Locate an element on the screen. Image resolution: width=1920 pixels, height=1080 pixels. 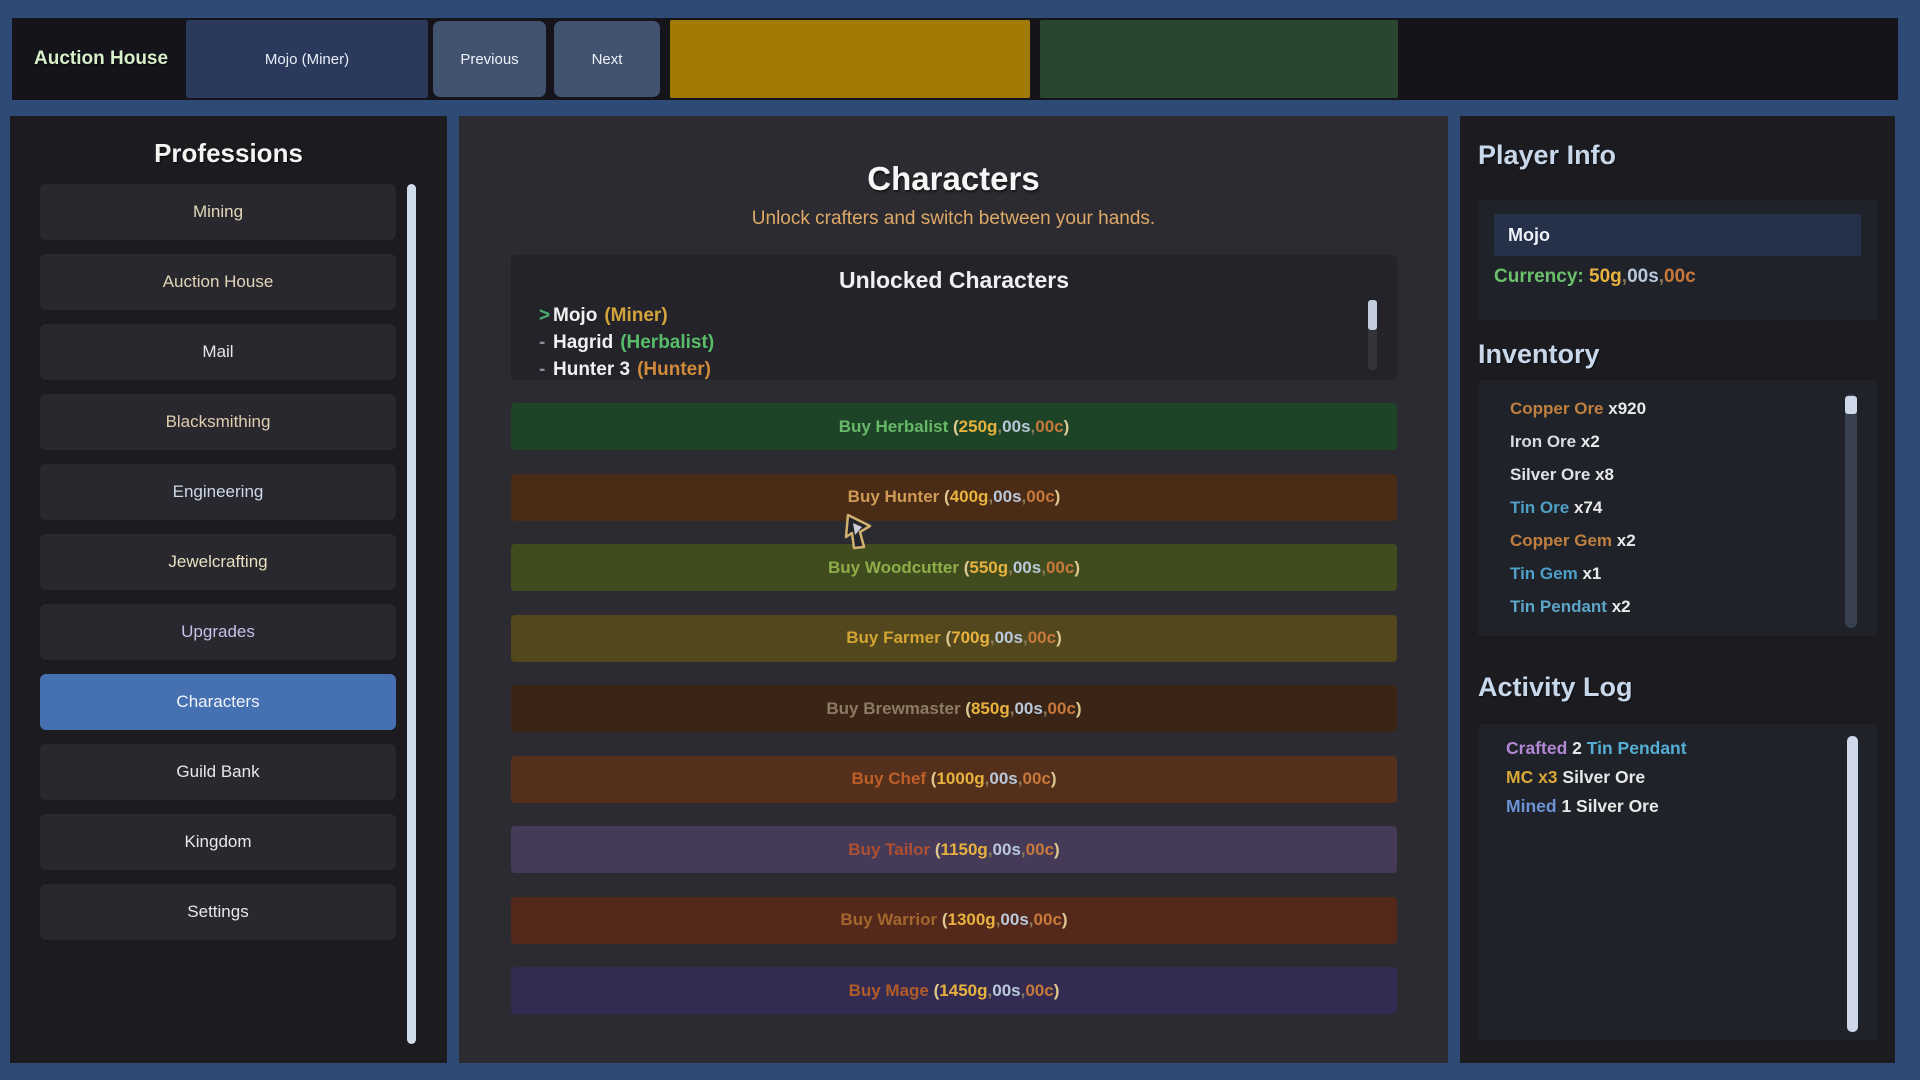
unlocked-character-row: - Hagrid (Herbalist) is located at coordinates (968, 342).